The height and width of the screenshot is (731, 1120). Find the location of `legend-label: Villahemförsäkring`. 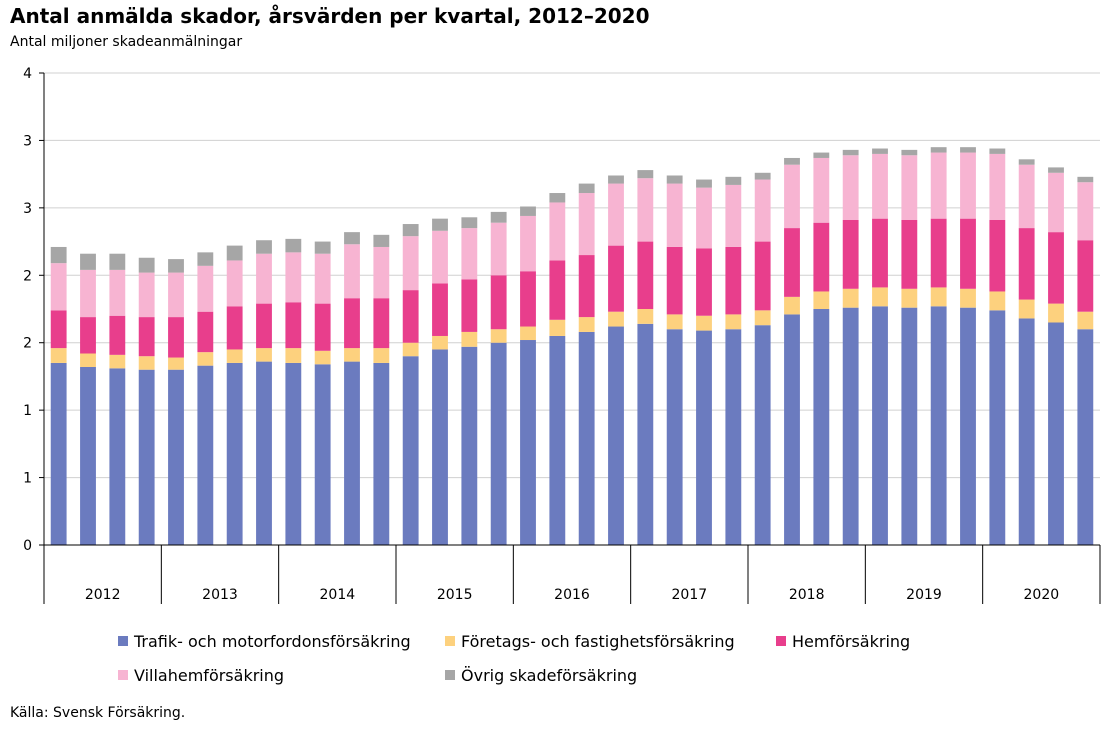

legend-label: Villahemförsäkring is located at coordinates (209, 675).